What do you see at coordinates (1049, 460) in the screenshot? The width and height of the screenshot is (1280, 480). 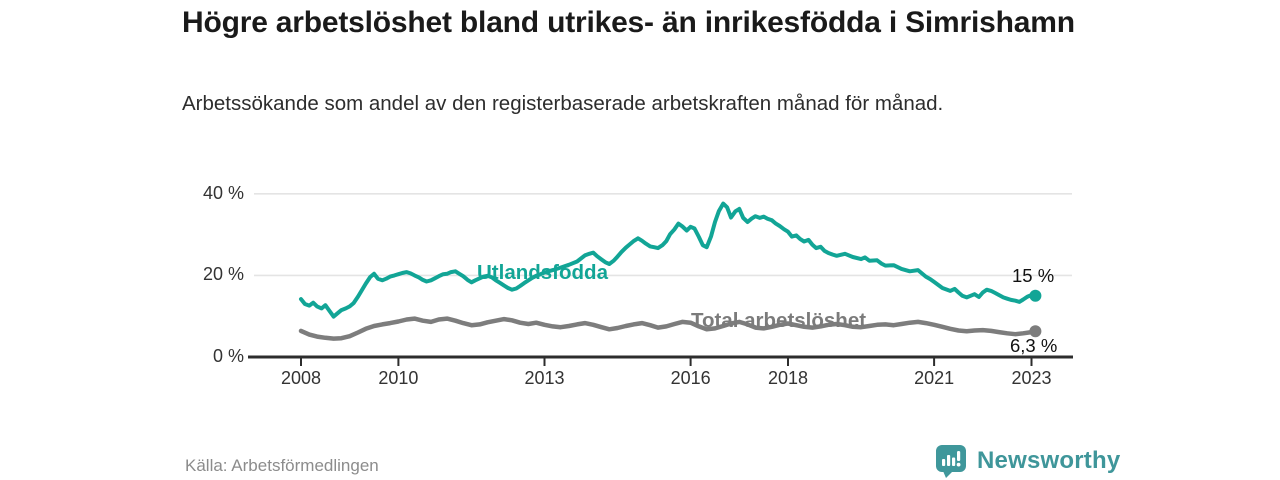 I see `newsworthy-wordmark: Newsworthy` at bounding box center [1049, 460].